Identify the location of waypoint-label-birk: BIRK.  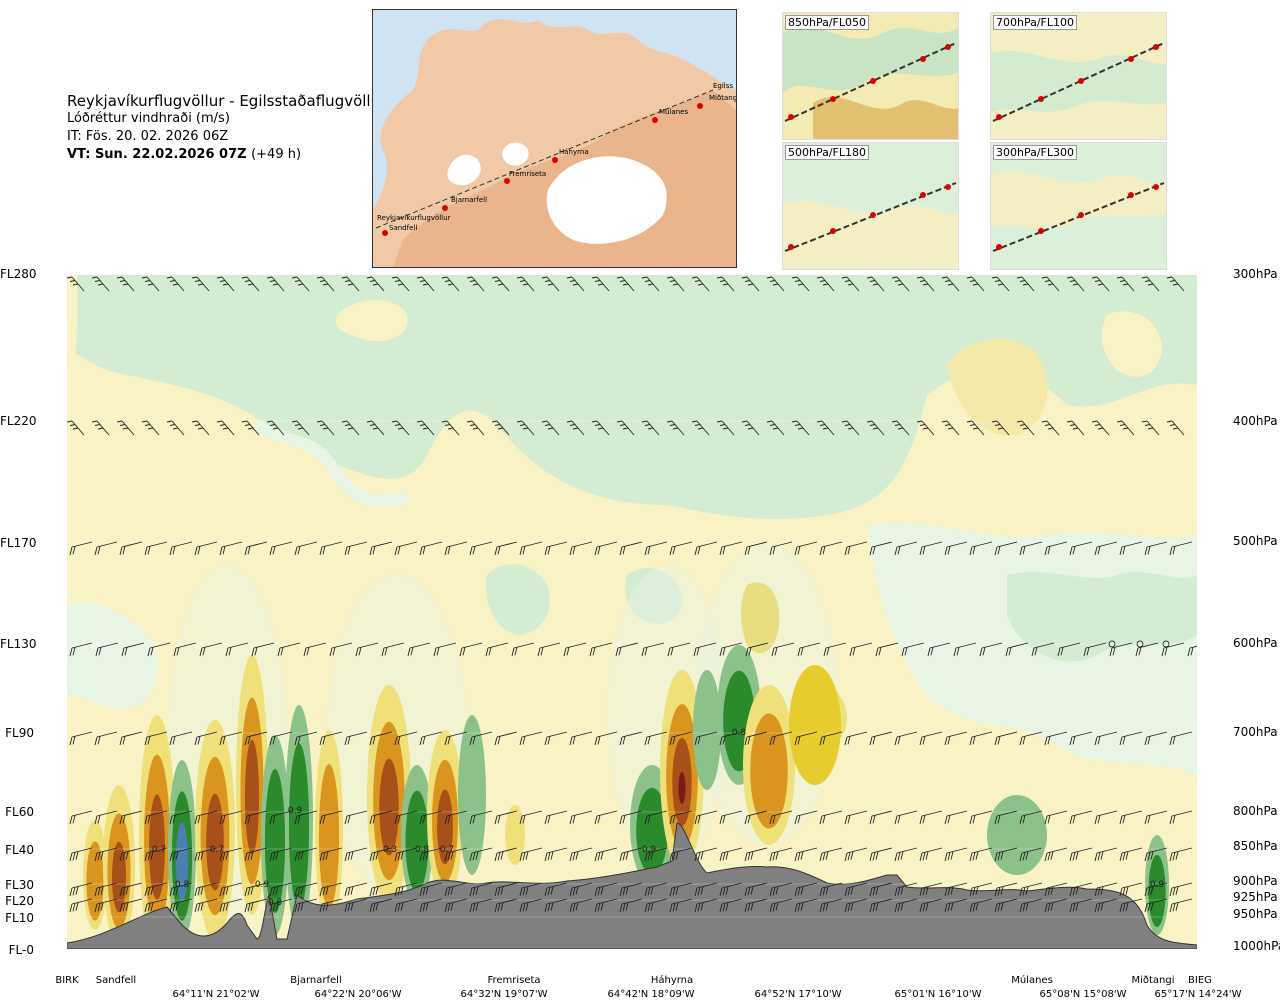
(67, 980).